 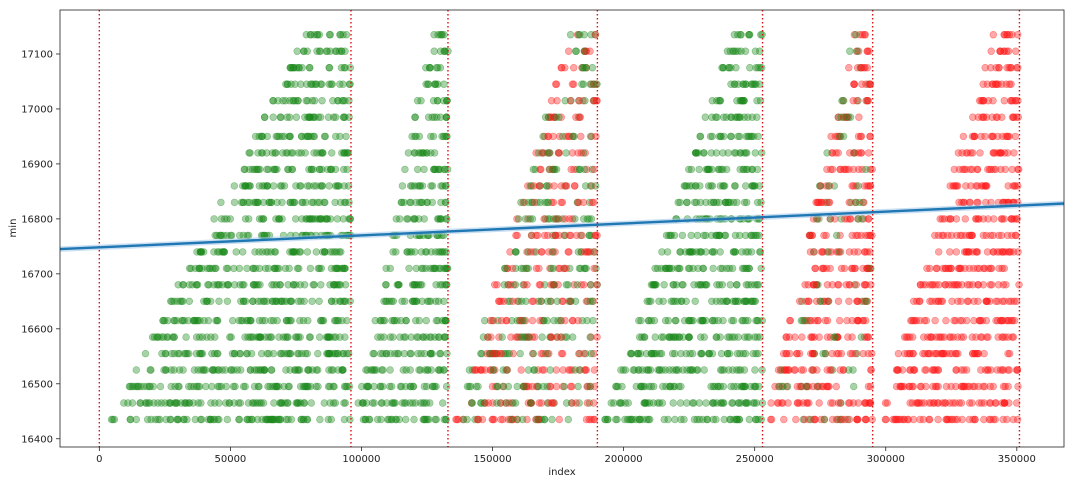 I want to click on x-axis-label: index, so click(x=561, y=472).